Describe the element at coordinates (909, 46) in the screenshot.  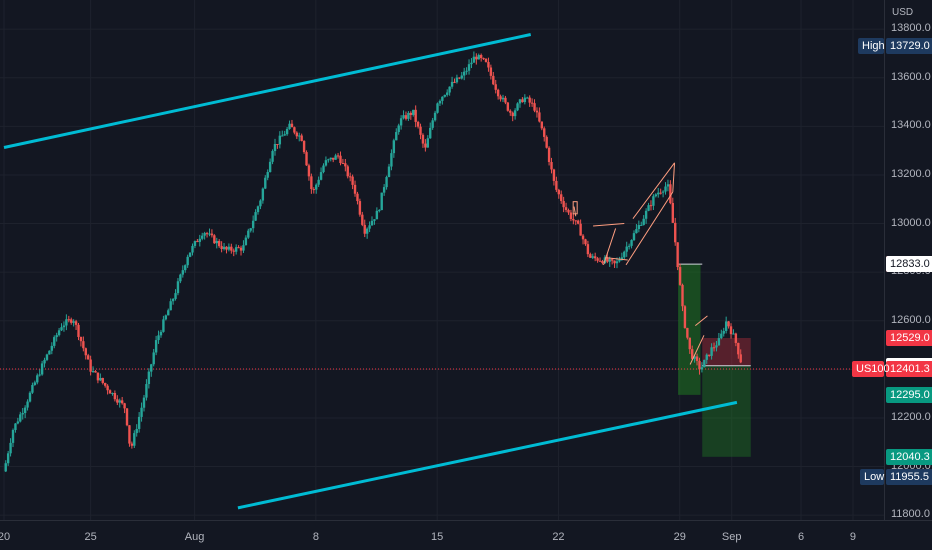
I see `high-value-tag: 13729.0` at that location.